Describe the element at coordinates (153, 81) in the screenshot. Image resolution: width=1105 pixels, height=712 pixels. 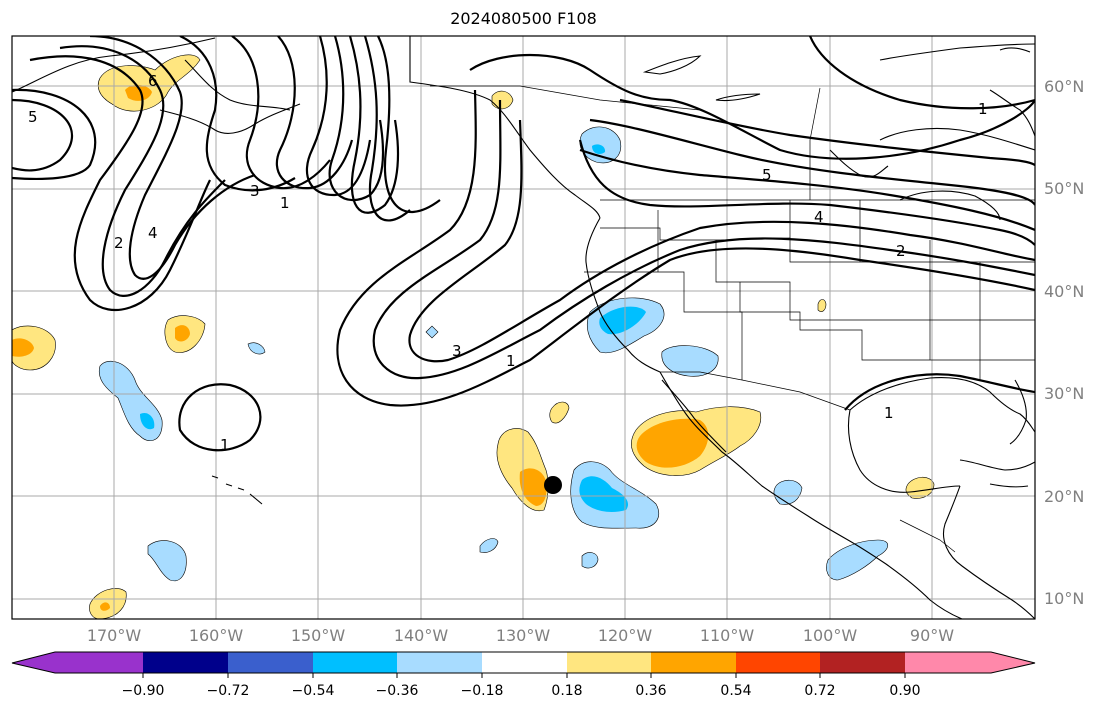
I see `contour-label: 6` at that location.